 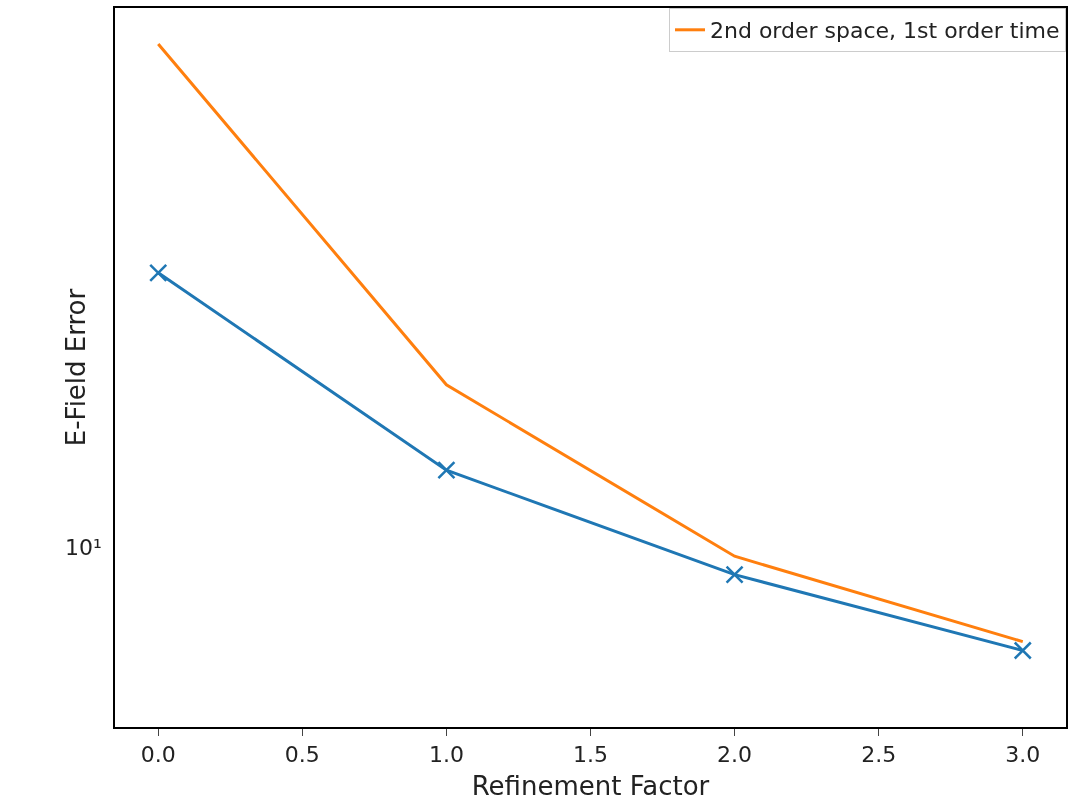 I want to click on x-tick-label: 1.5, so click(x=590, y=755).